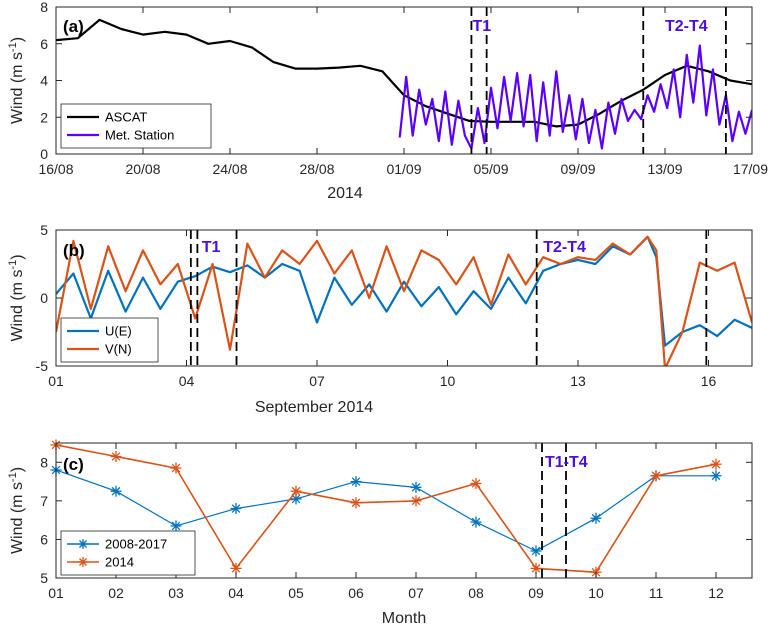  Describe the element at coordinates (664, 169) in the screenshot. I see `x-tick-label: 13/09` at that location.